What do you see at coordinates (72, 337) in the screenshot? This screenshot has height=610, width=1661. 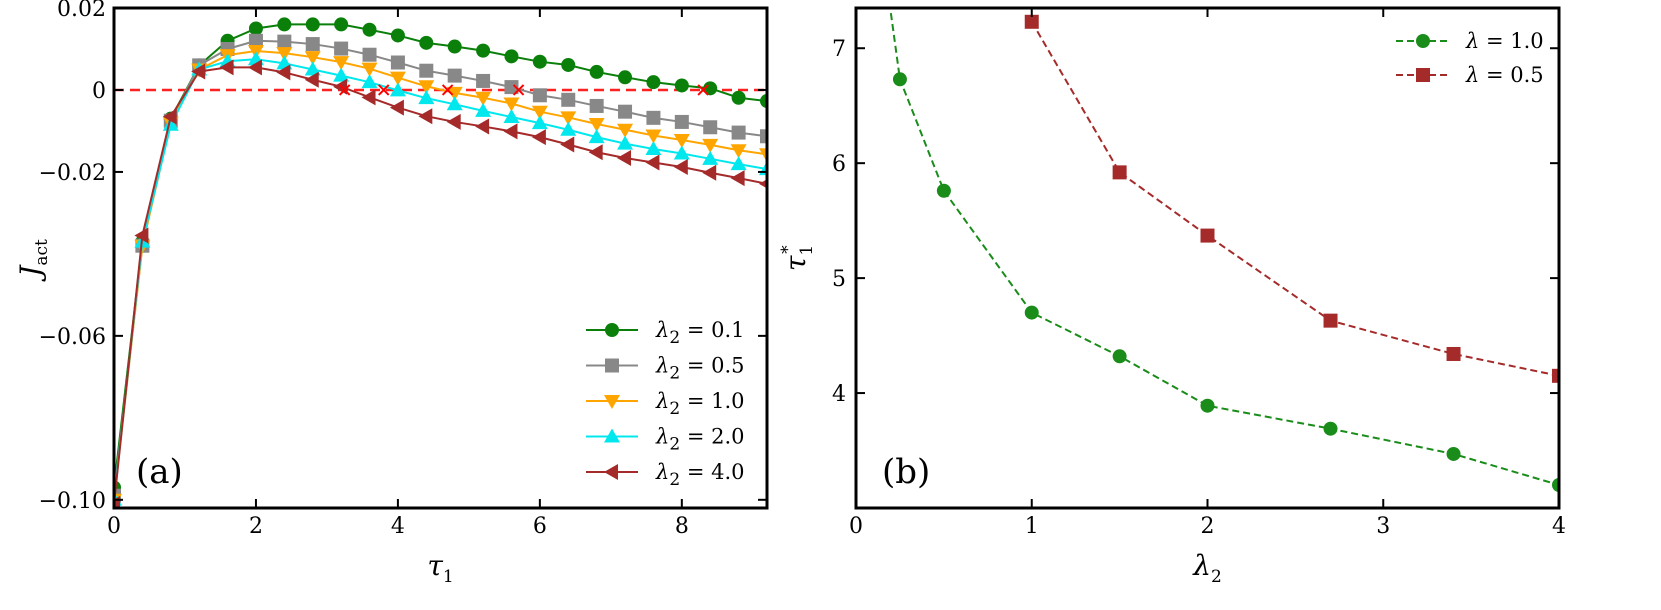 I see `y-tick-label: −0.06` at bounding box center [72, 337].